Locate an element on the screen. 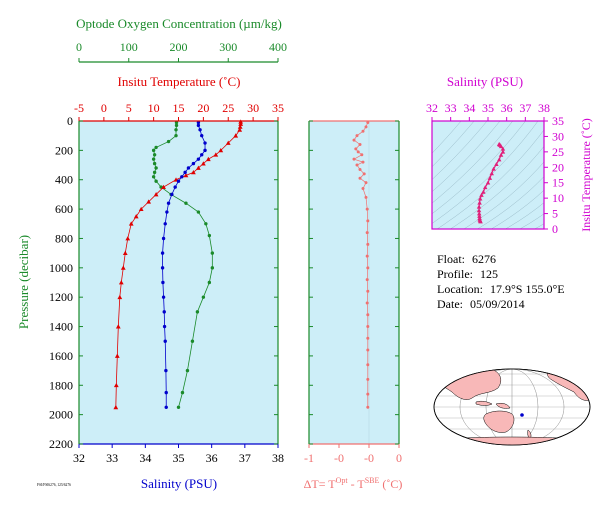 This screenshot has height=507, width=616. profile-series is located at coordinates (178, 264).